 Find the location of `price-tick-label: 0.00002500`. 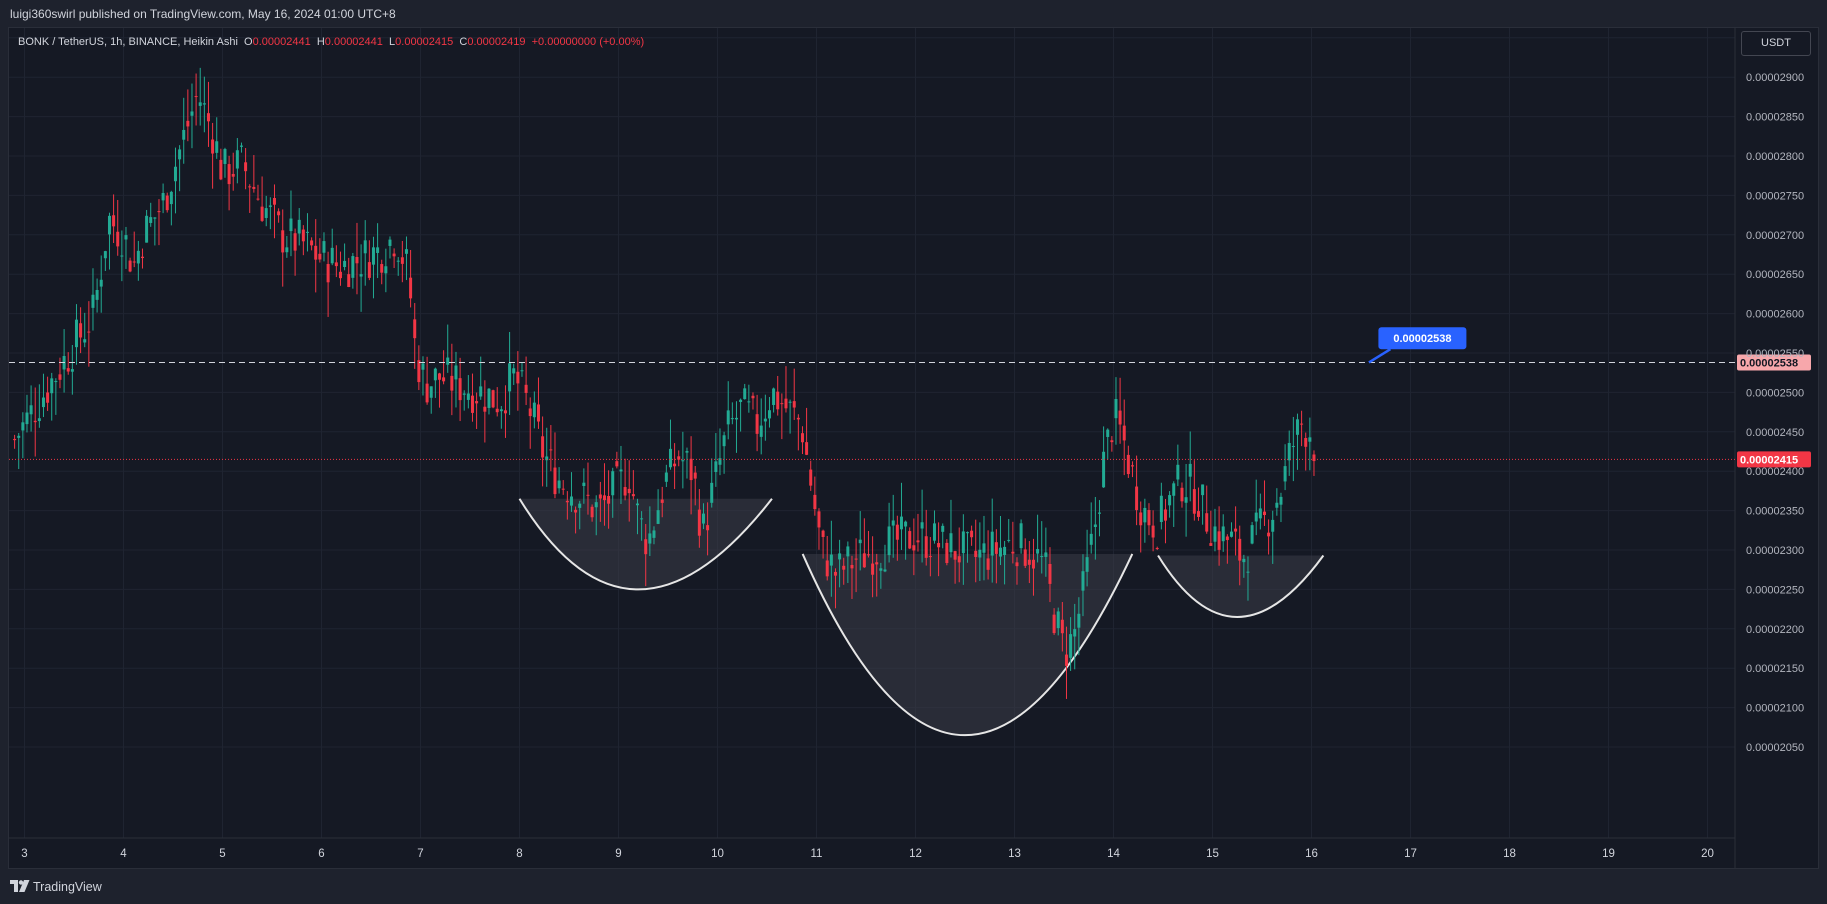

price-tick-label: 0.00002500 is located at coordinates (1775, 393).